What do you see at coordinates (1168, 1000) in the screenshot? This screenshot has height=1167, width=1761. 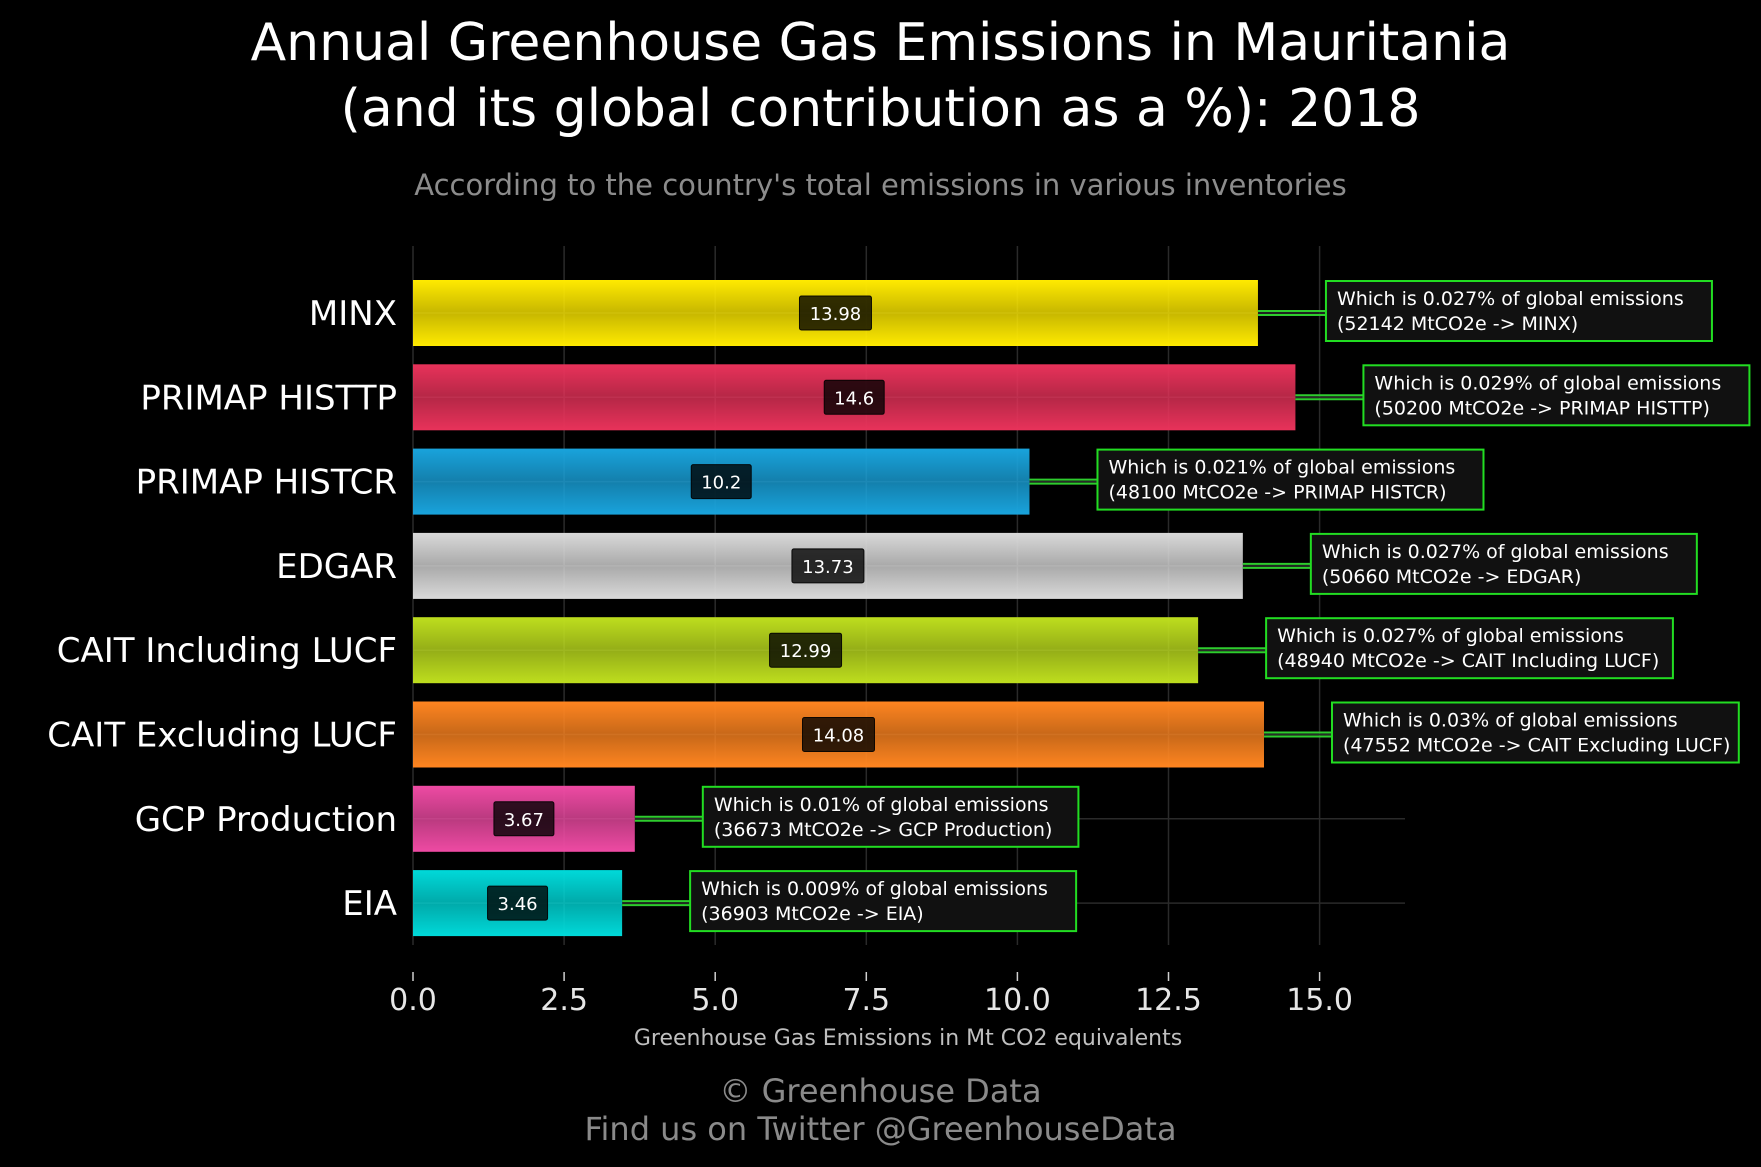 I see `x-tick-label: 12.5` at bounding box center [1168, 1000].